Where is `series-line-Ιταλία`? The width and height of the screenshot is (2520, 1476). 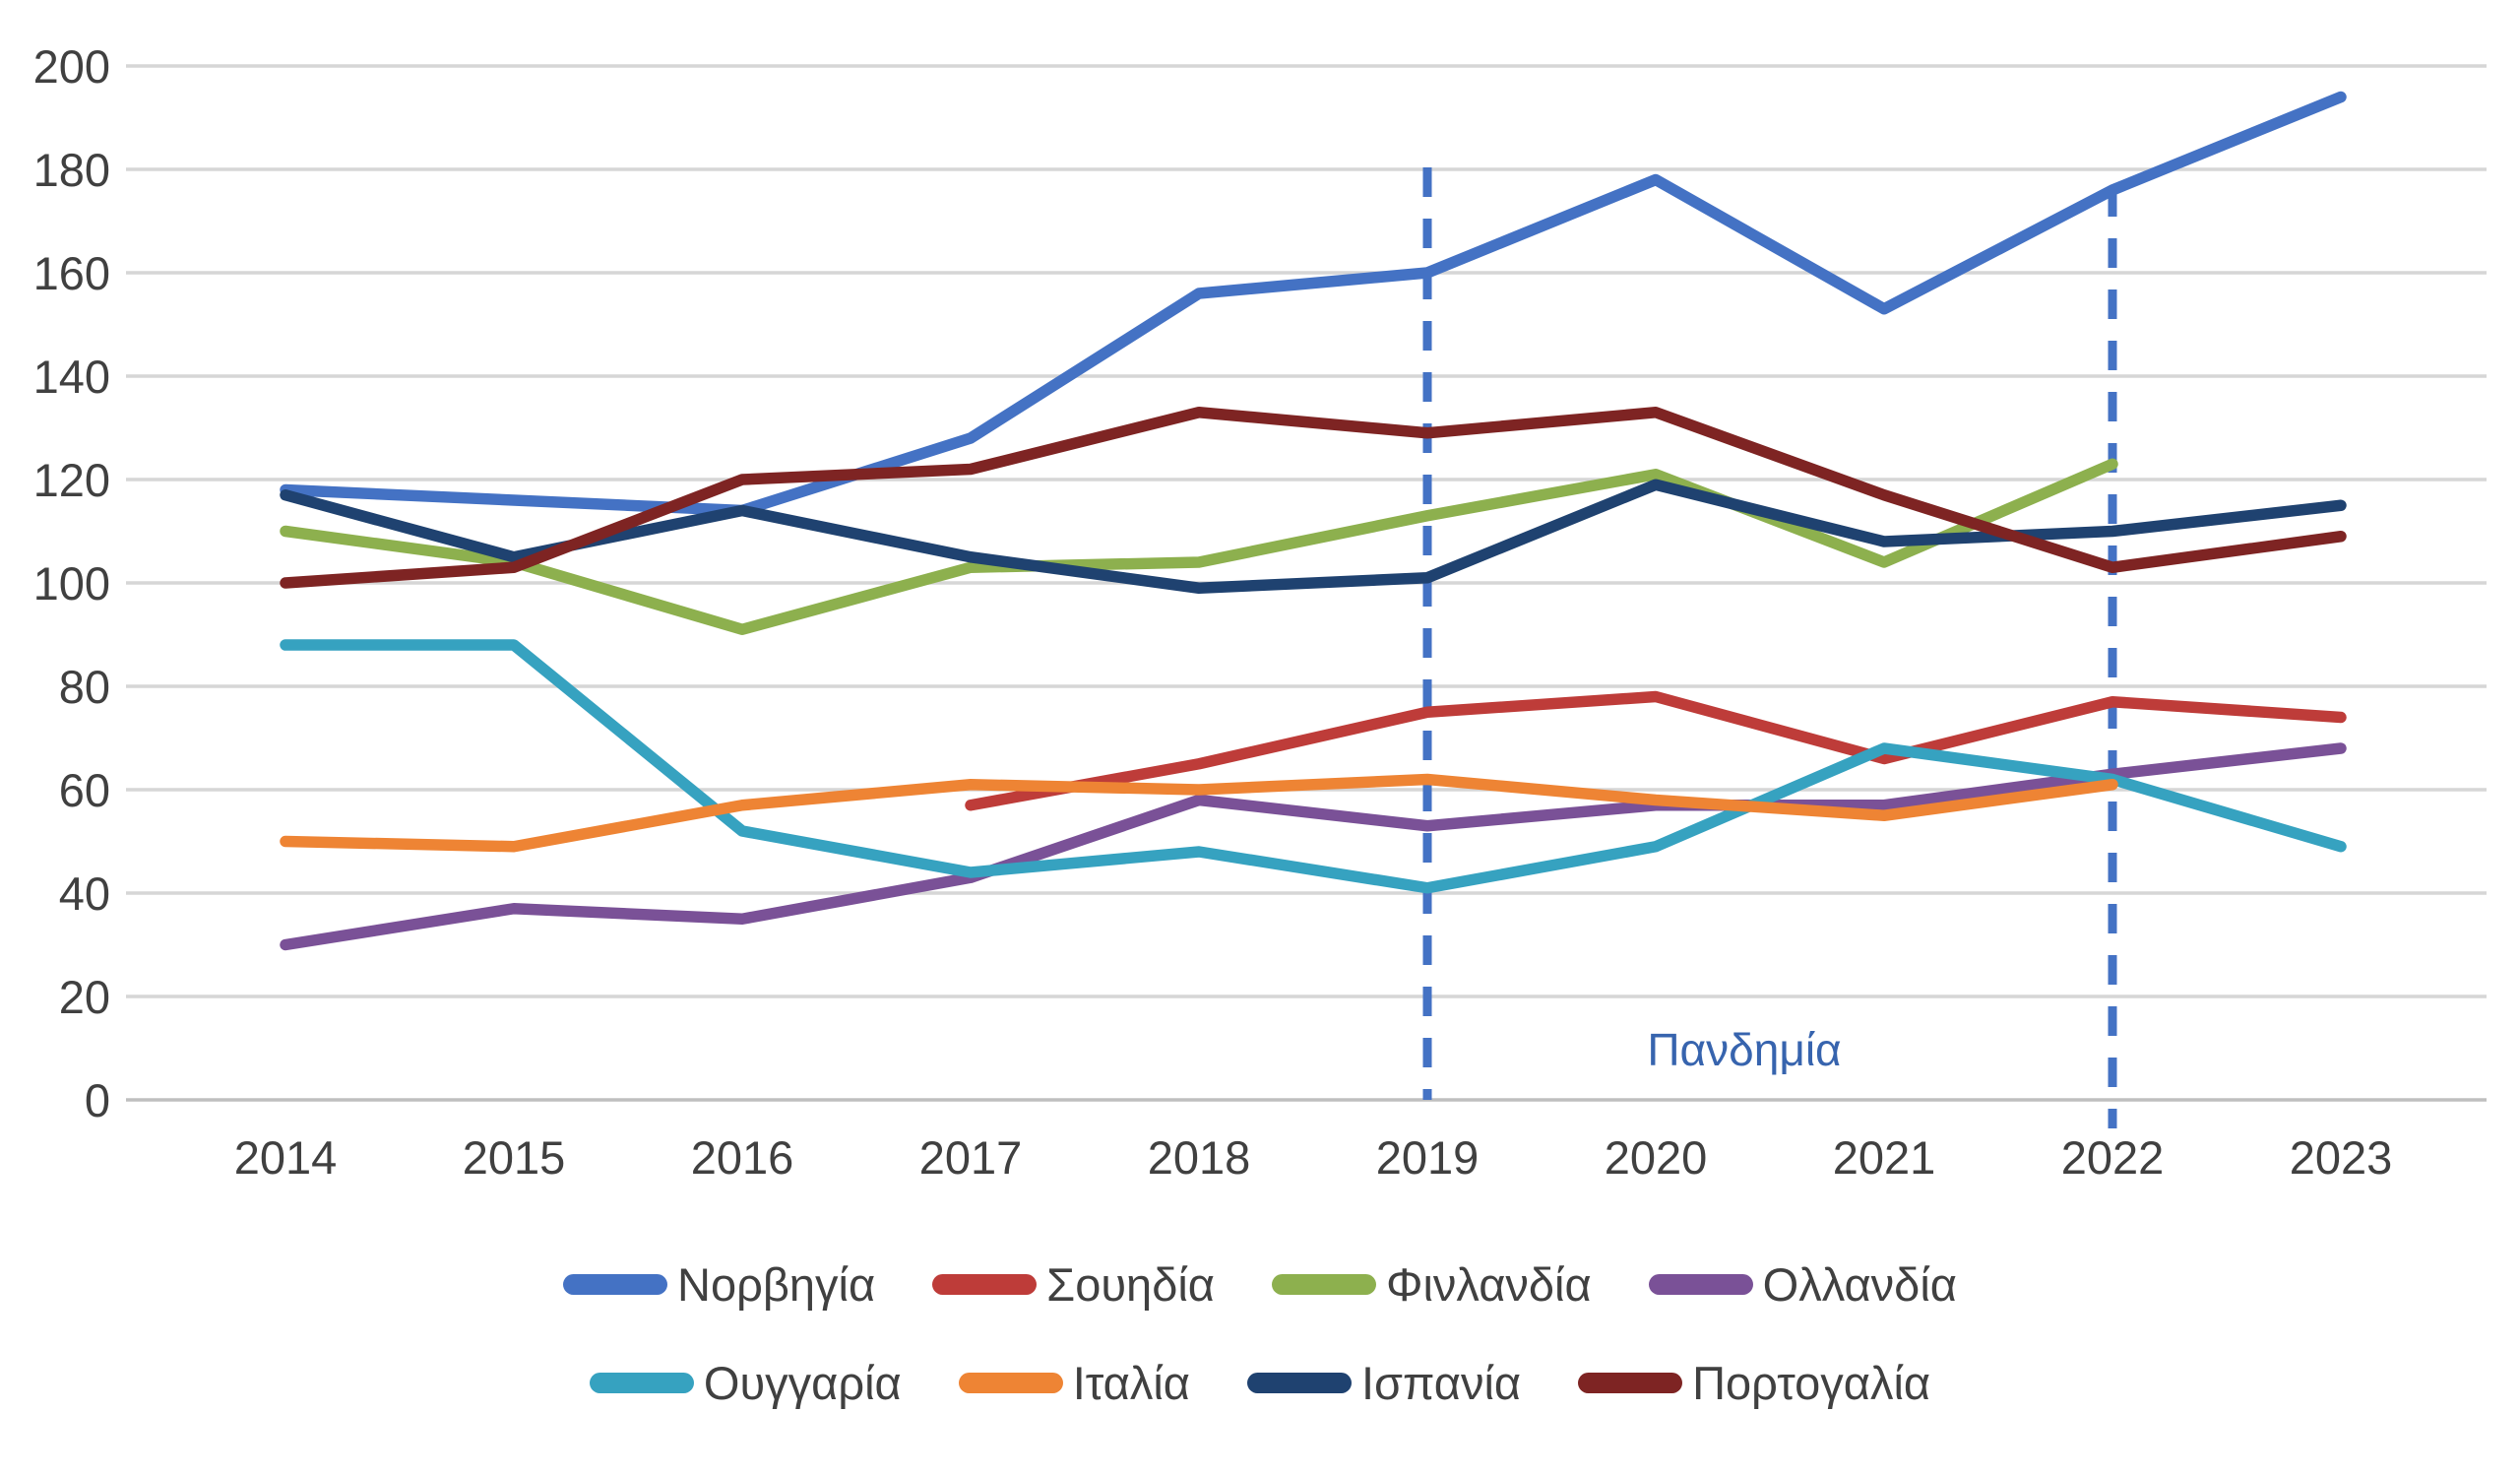
series-line-Ιταλία is located at coordinates (1199, 813).